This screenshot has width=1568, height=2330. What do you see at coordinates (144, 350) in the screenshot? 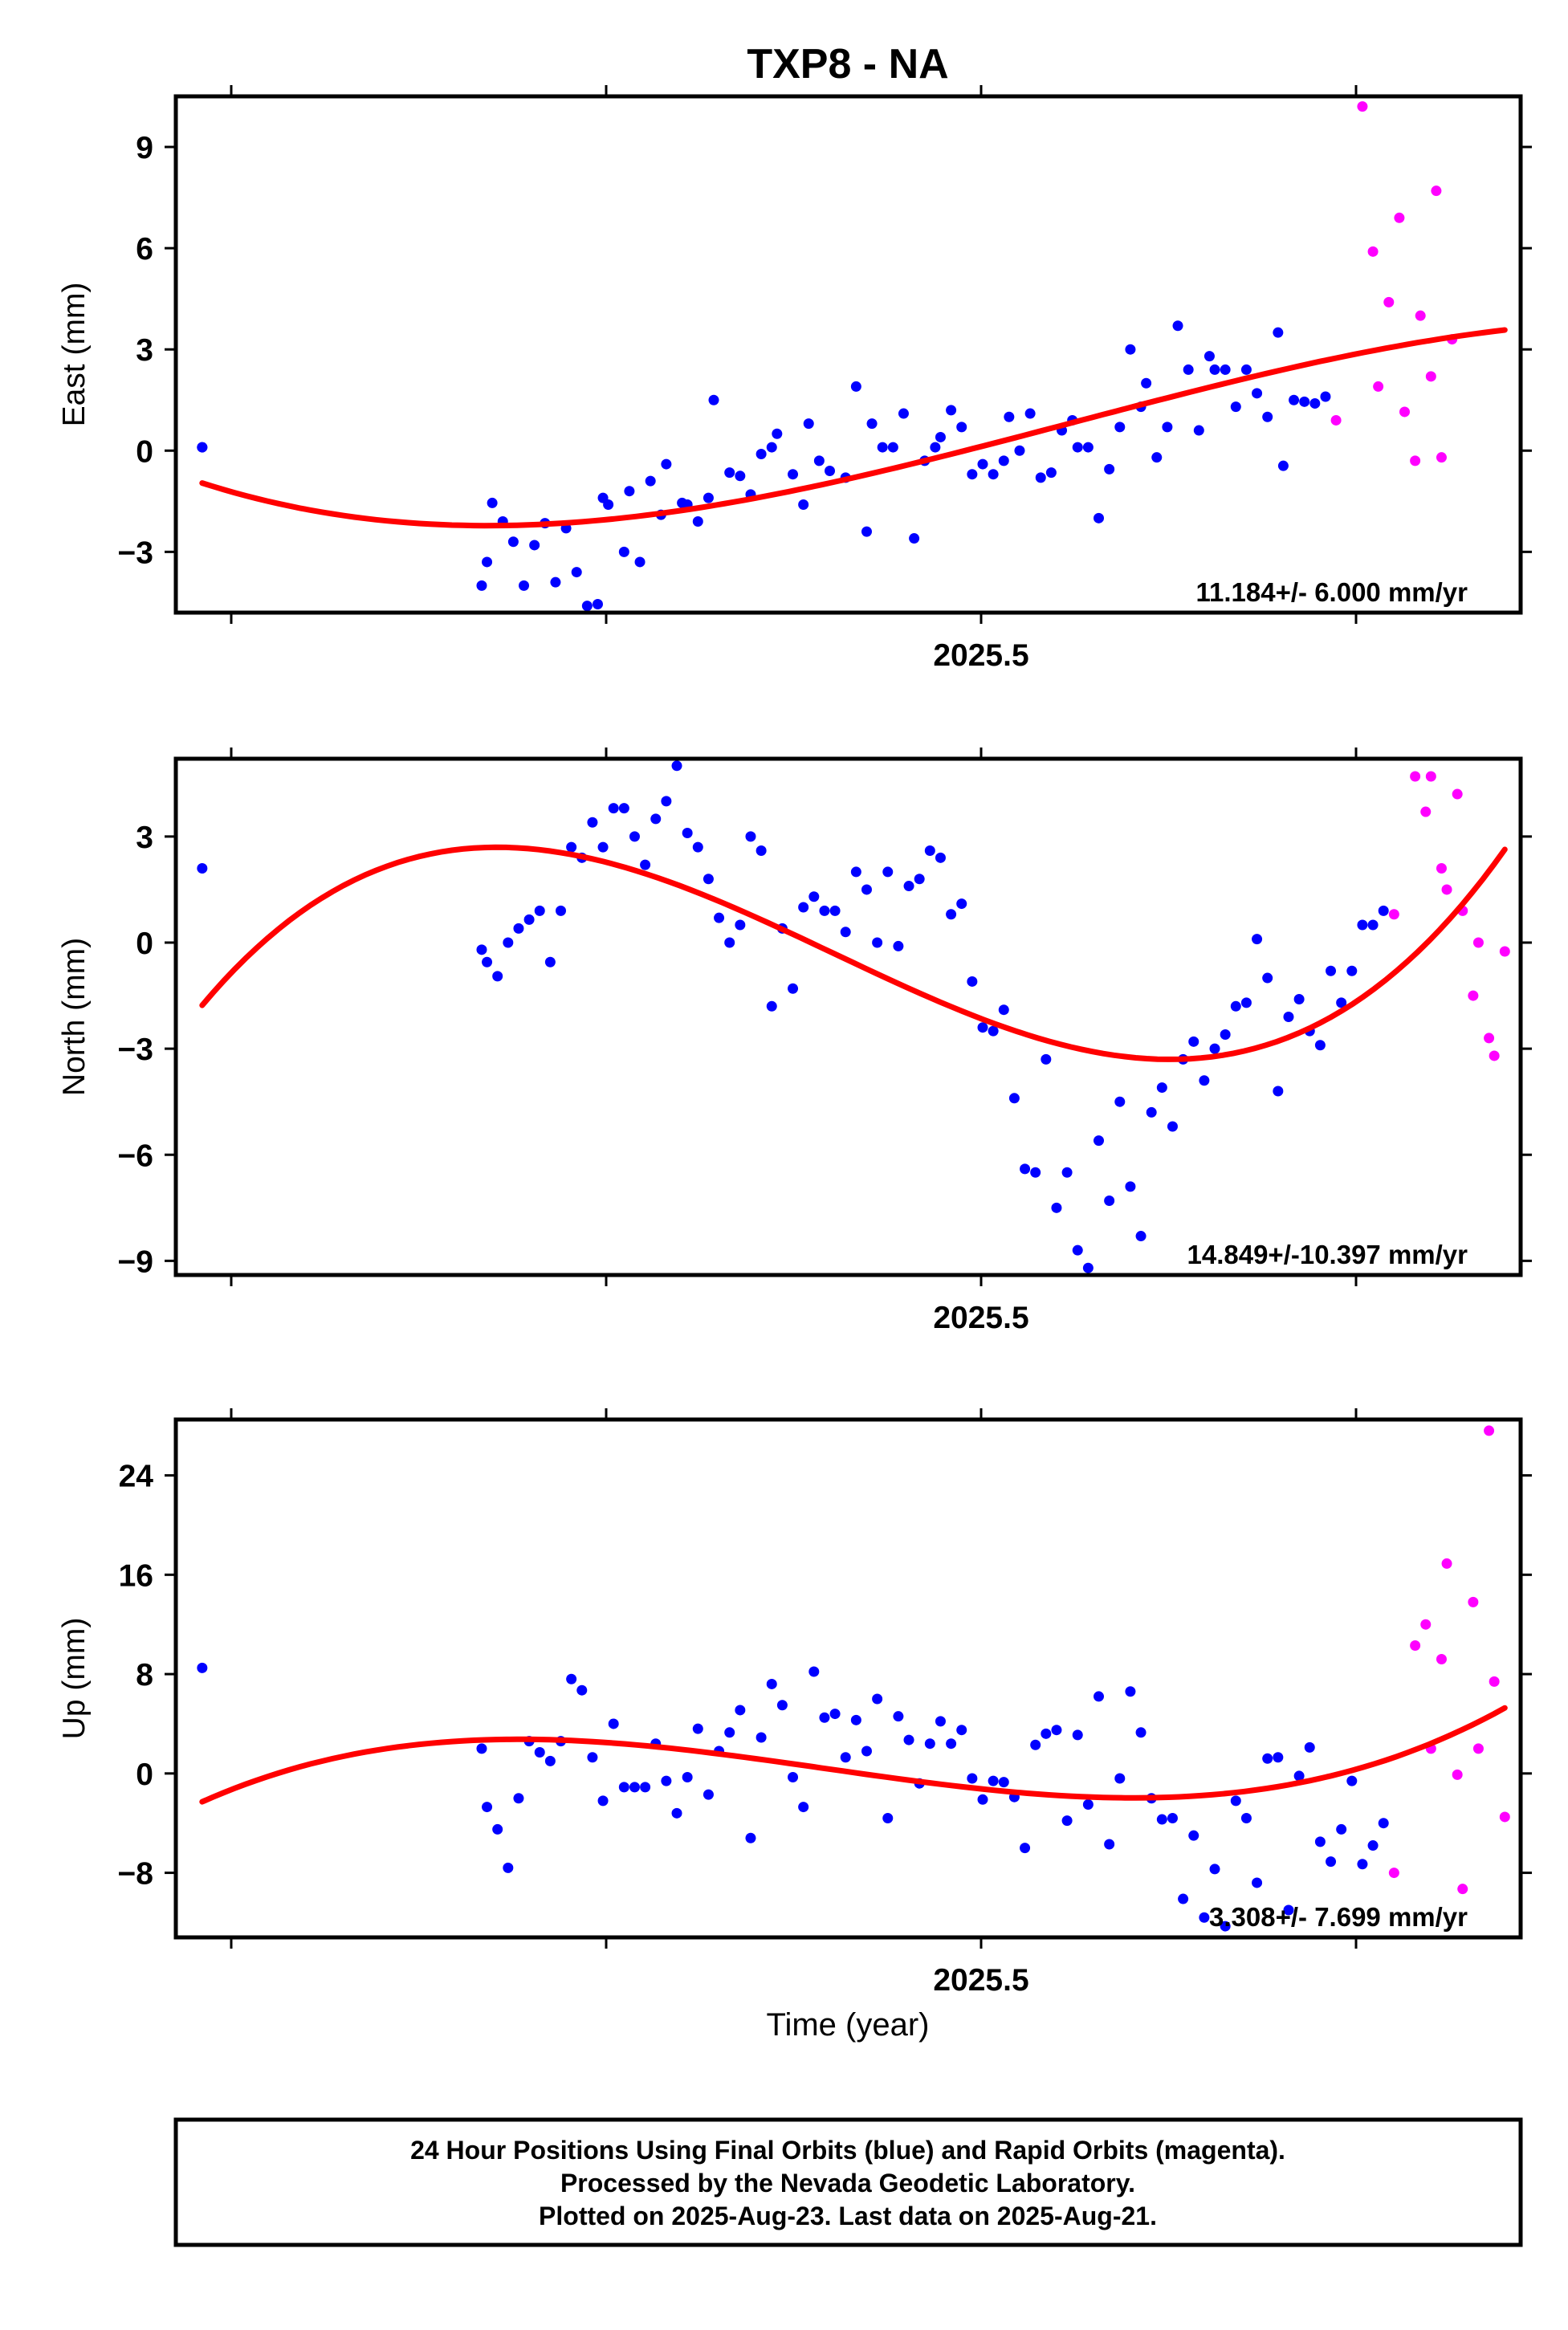
I see `east-ytick-label: 3` at bounding box center [144, 350].